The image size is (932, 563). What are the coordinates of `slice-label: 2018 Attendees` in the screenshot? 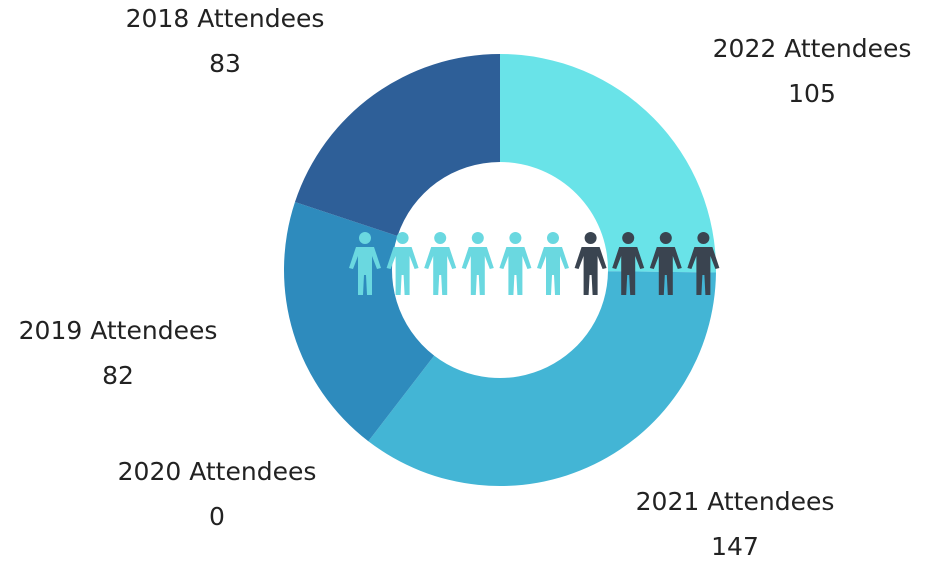 It's located at (225, 18).